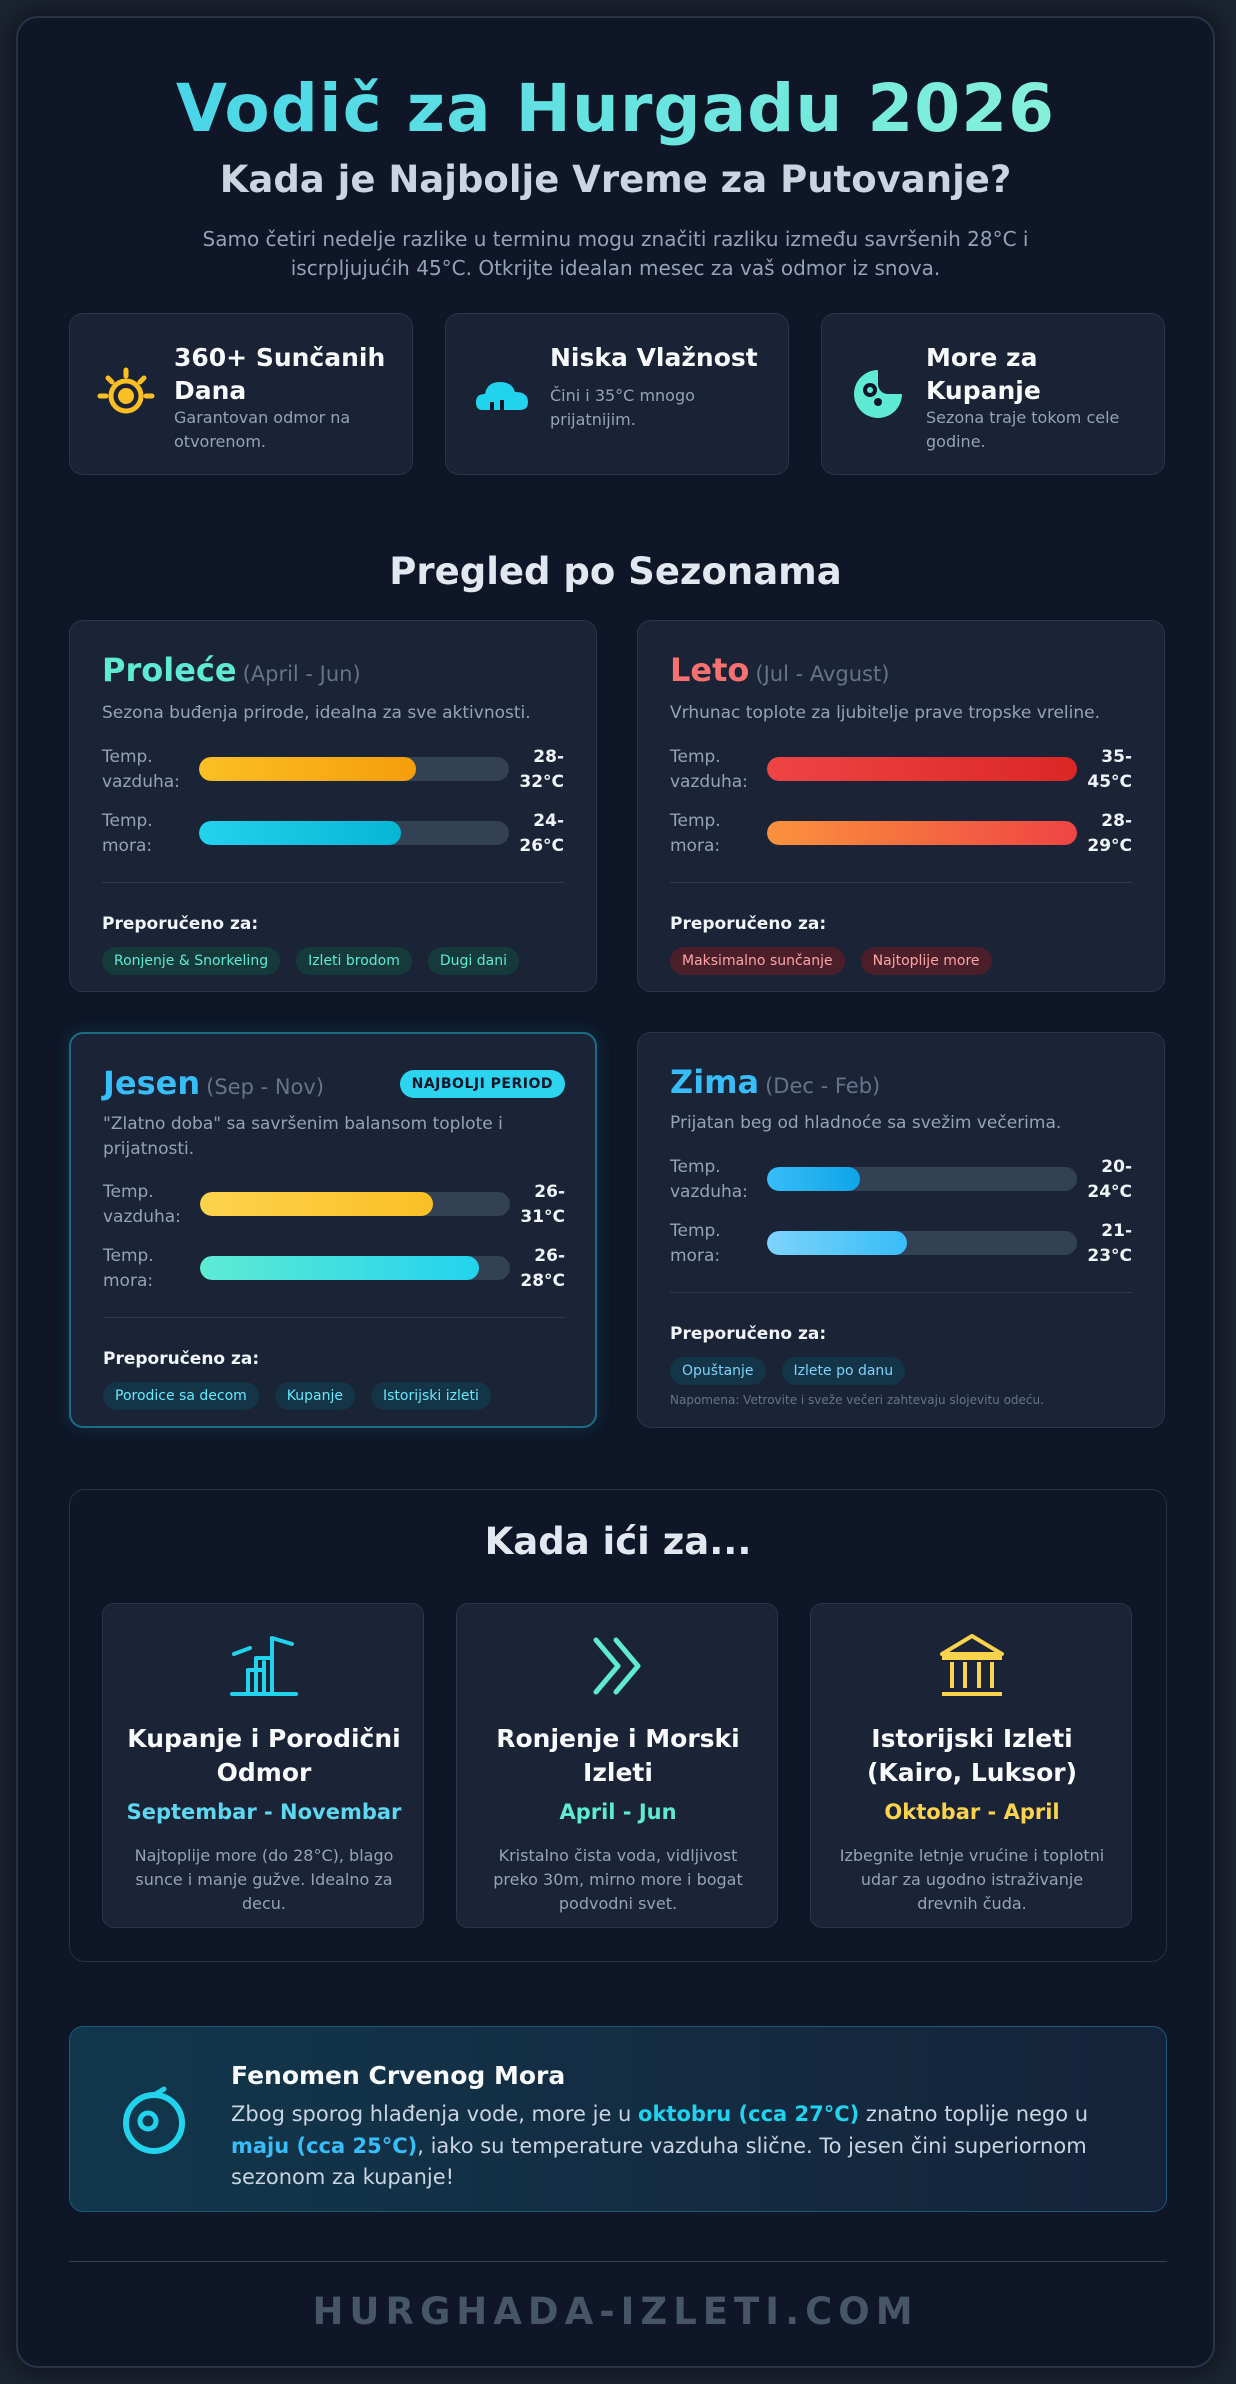 The height and width of the screenshot is (2384, 1236). I want to click on when-card-period: Septembar - Novembar, so click(264, 1812).